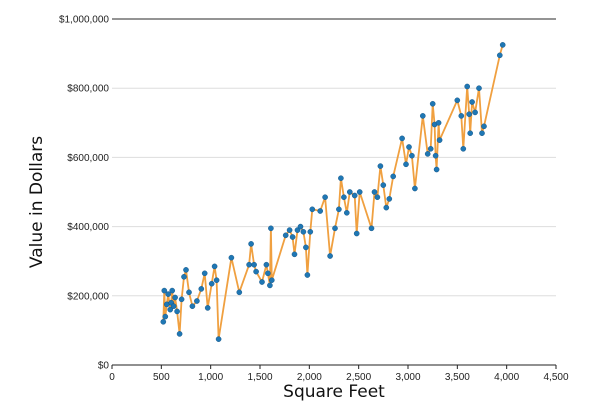 The width and height of the screenshot is (600, 404). Describe the element at coordinates (104, 366) in the screenshot. I see `y-tick-label: $0` at that location.